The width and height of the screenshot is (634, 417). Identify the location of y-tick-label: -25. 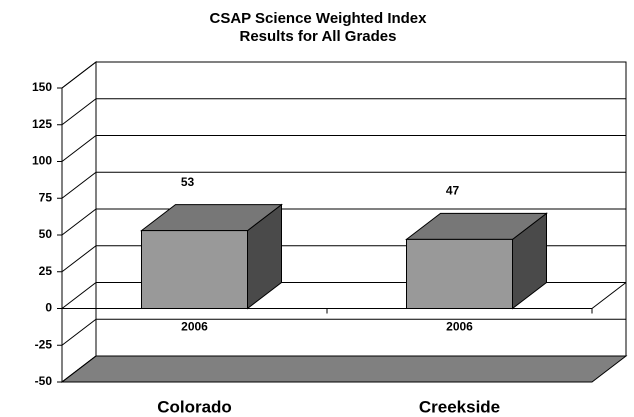
(44, 344).